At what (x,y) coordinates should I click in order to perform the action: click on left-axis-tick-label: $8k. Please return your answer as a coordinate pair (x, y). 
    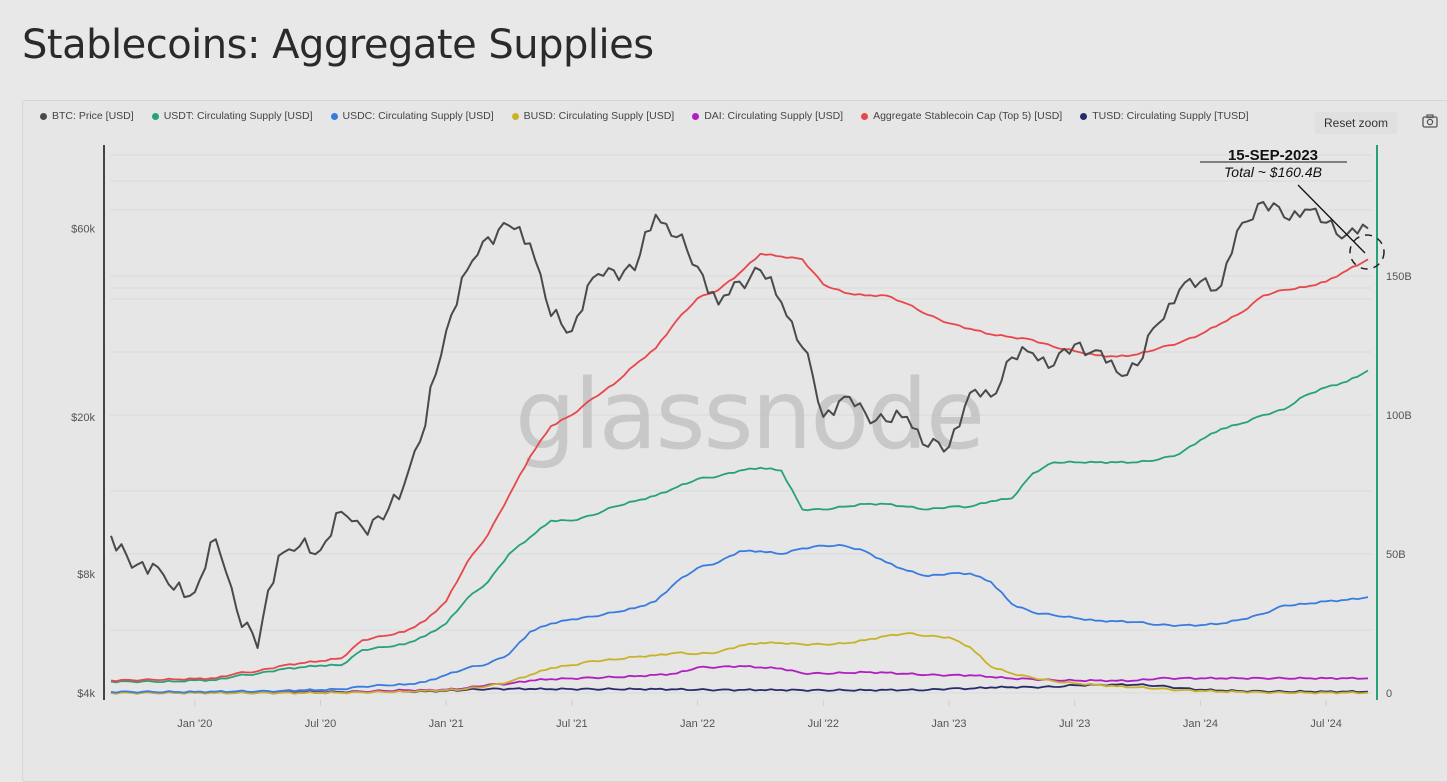
    Looking at the image, I should click on (86, 575).